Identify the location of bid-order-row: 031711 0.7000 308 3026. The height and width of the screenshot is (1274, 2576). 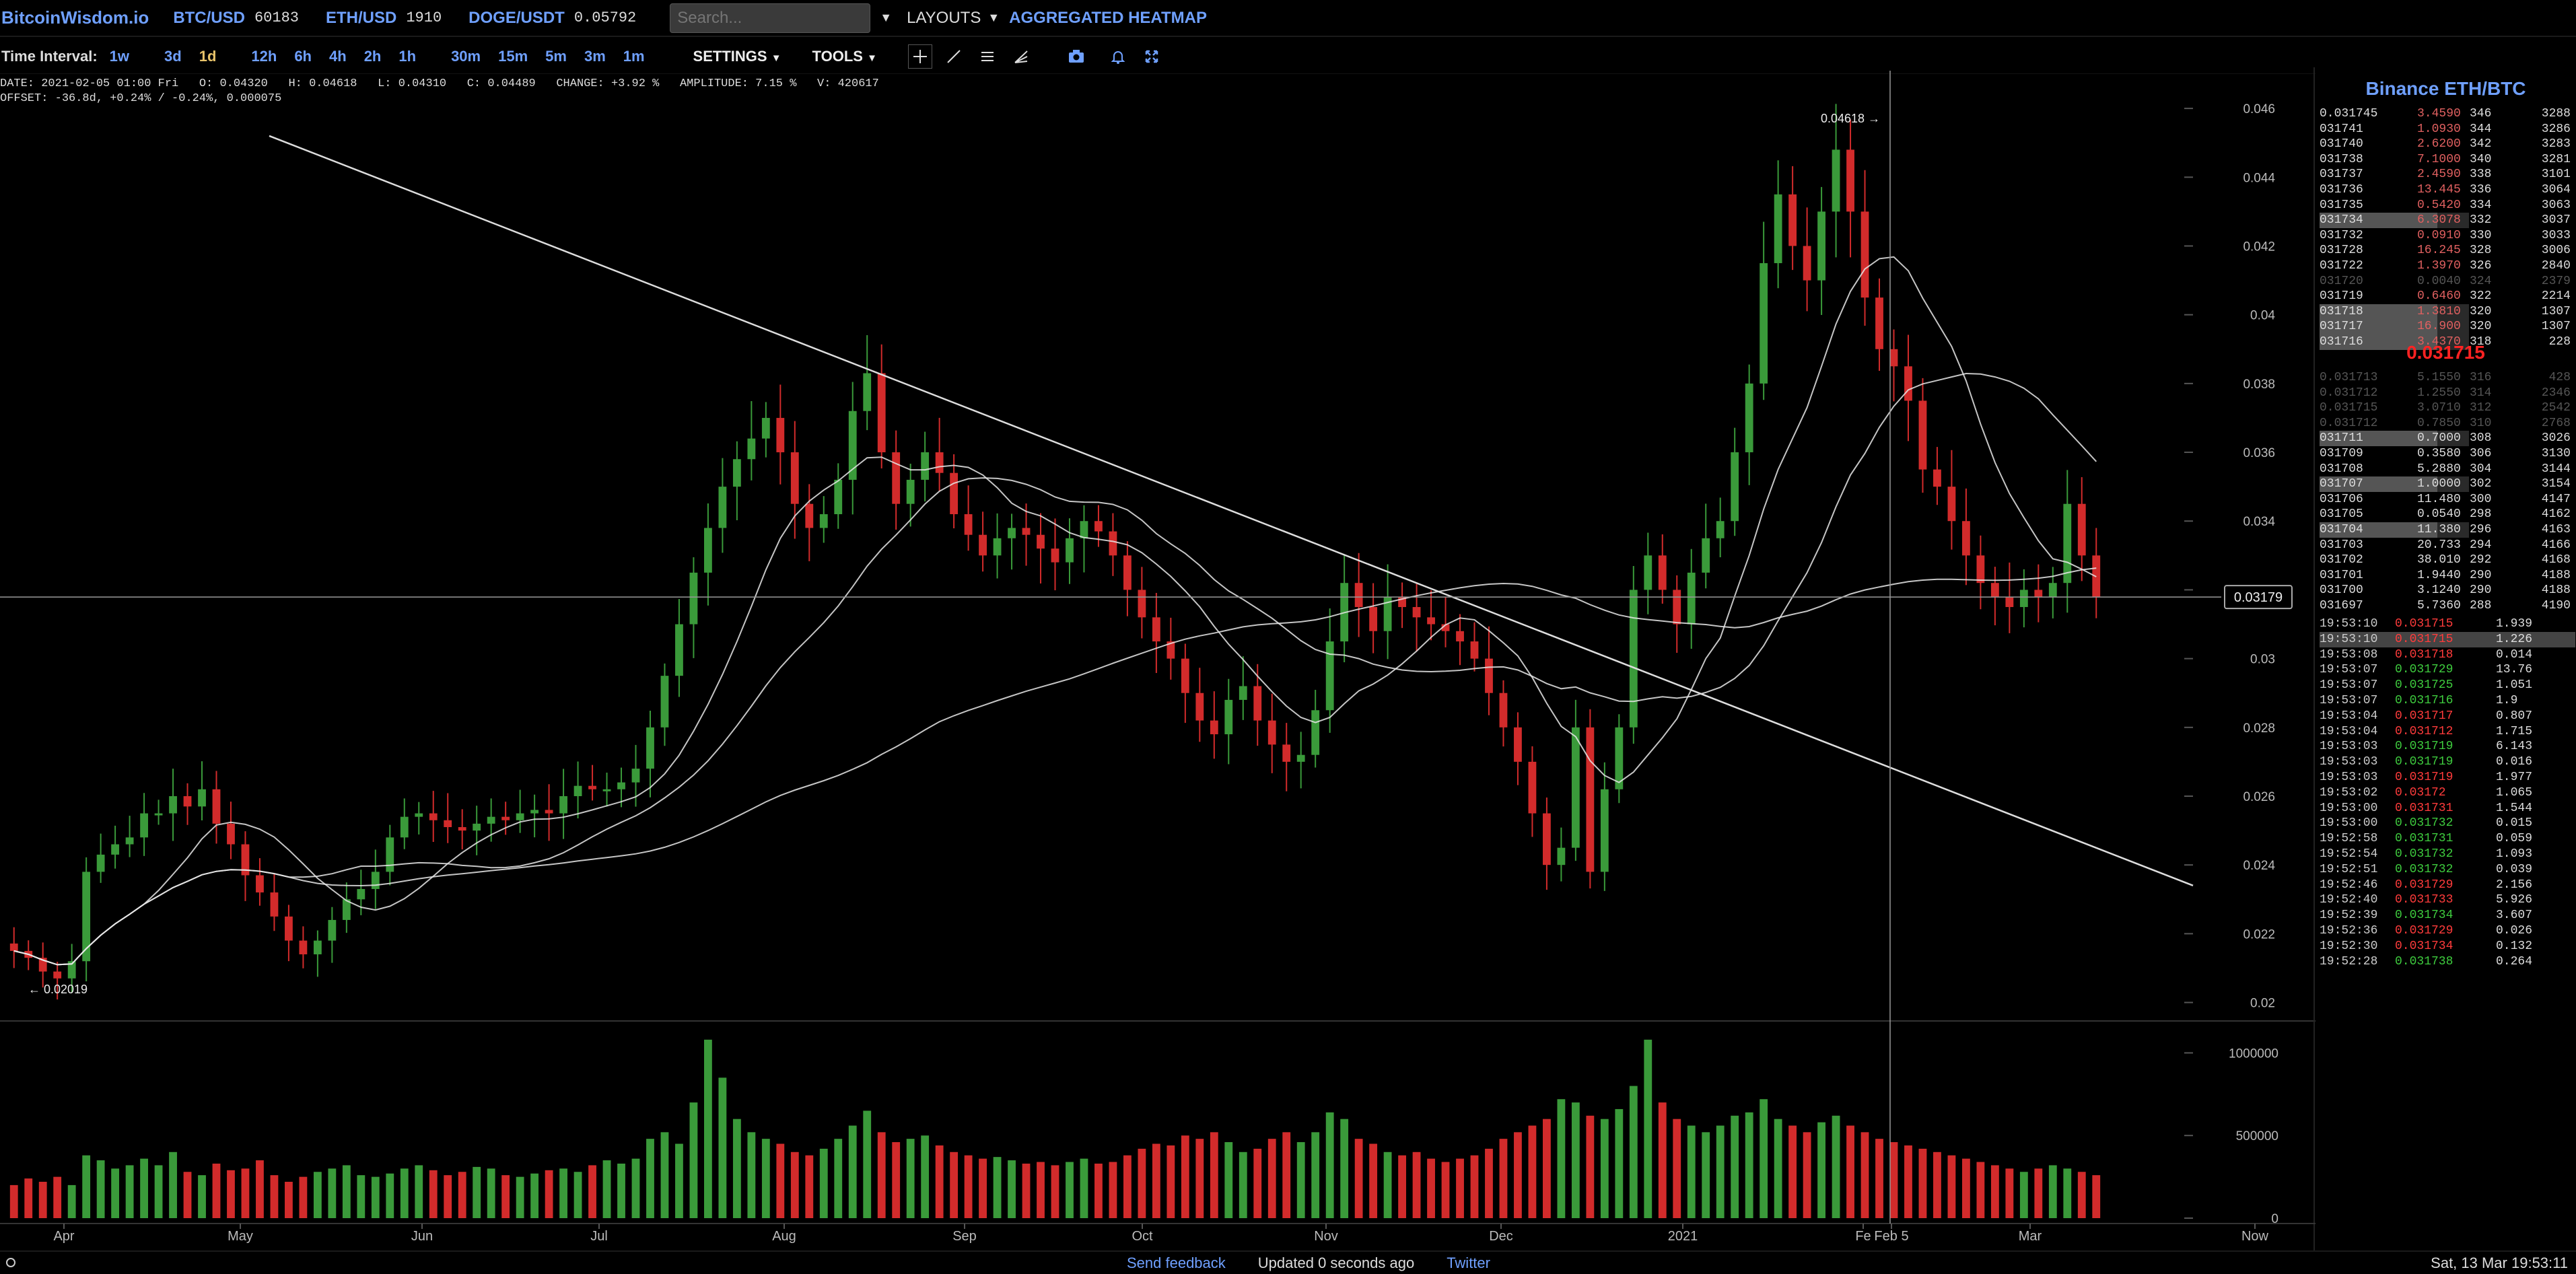
(2447, 438).